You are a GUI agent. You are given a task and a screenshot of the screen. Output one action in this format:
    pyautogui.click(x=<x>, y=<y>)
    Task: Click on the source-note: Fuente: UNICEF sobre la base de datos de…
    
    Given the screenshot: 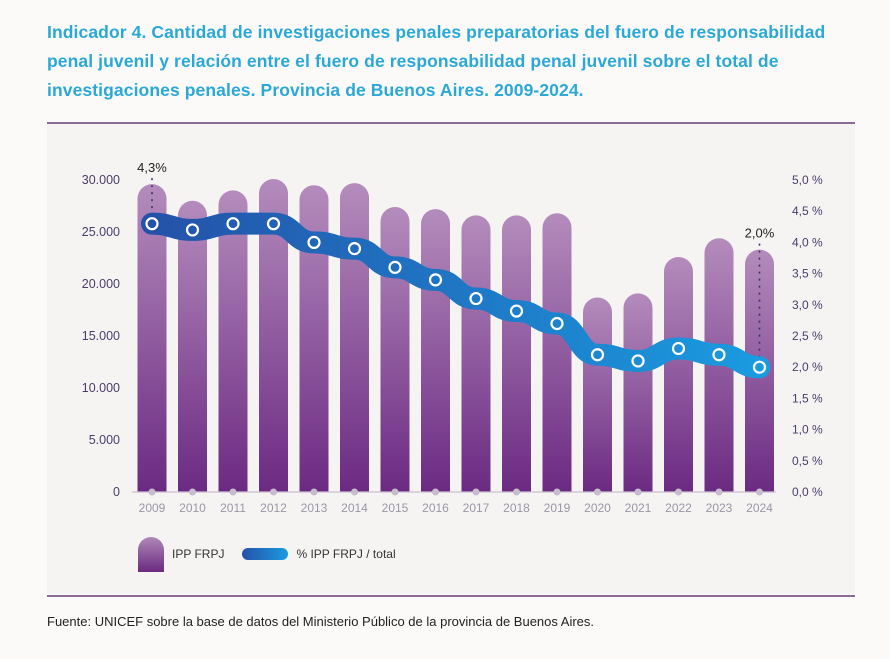 What is the action you would take?
    pyautogui.click(x=321, y=621)
    